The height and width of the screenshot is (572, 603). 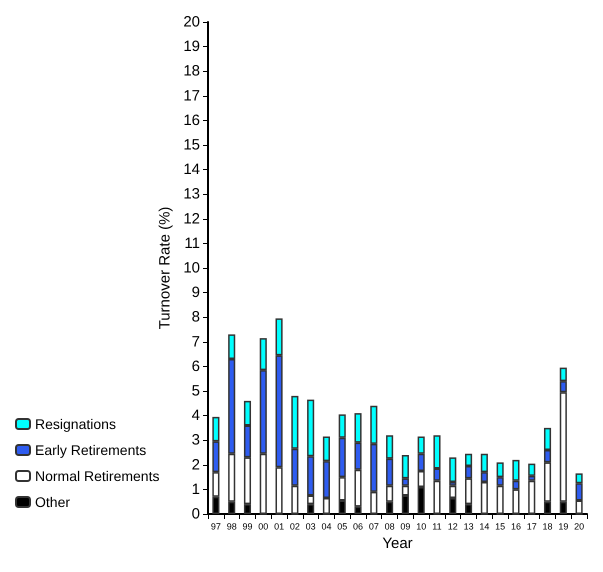 What do you see at coordinates (563, 527) in the screenshot?
I see `x-tick-label: 19` at bounding box center [563, 527].